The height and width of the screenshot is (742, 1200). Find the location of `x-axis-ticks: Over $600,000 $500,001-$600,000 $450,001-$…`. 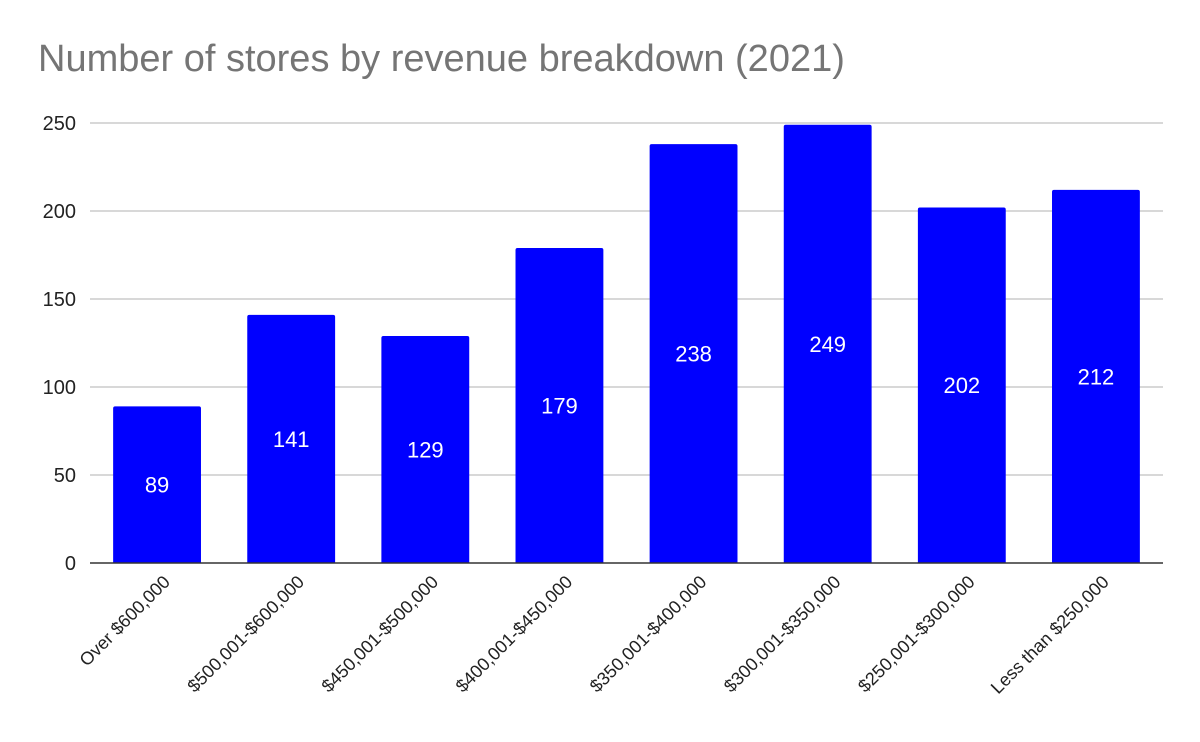

x-axis-ticks: Over $600,000 $500,001-$600,000 $450,001-$… is located at coordinates (594, 635).